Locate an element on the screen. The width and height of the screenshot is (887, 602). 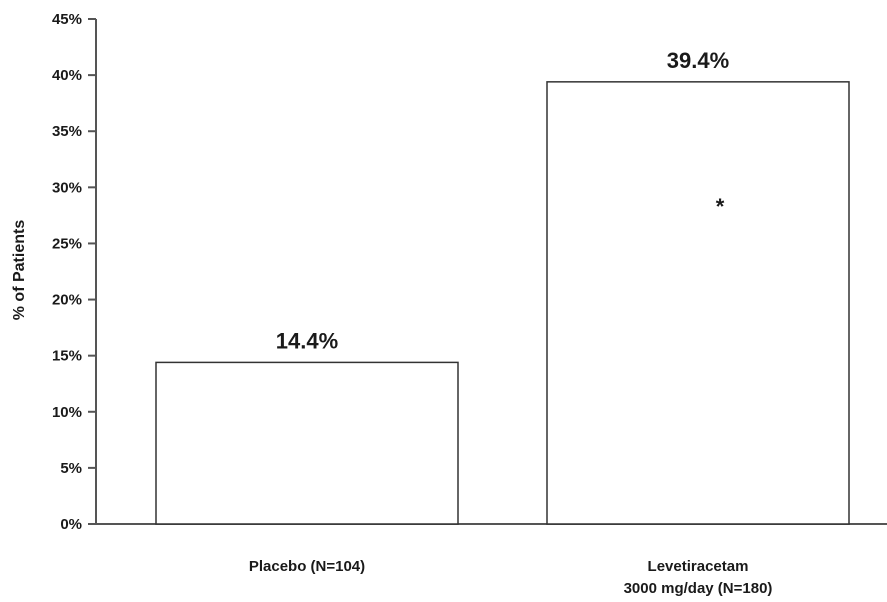
x-category-label: Levetiracetam is located at coordinates (698, 566).